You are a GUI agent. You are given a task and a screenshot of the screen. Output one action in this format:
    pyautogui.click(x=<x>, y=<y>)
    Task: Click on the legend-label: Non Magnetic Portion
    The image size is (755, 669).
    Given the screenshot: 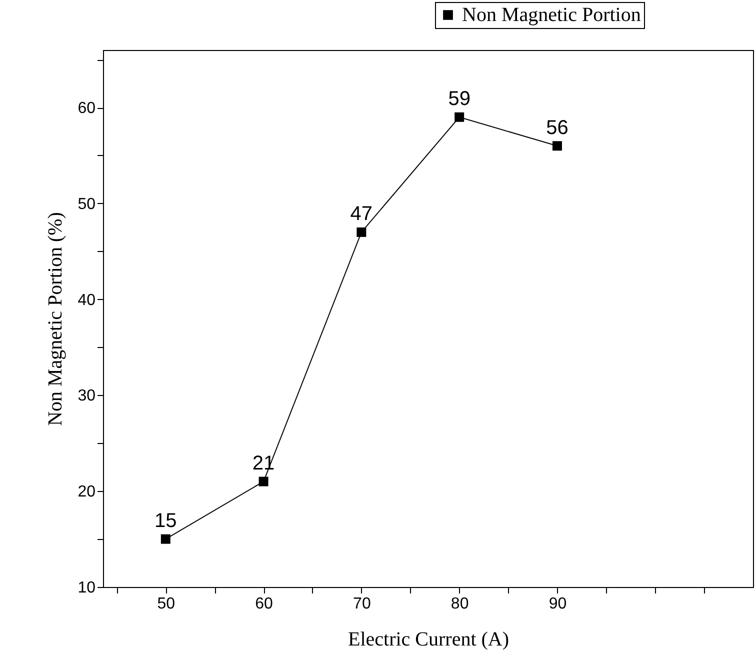 What is the action you would take?
    pyautogui.click(x=551, y=15)
    